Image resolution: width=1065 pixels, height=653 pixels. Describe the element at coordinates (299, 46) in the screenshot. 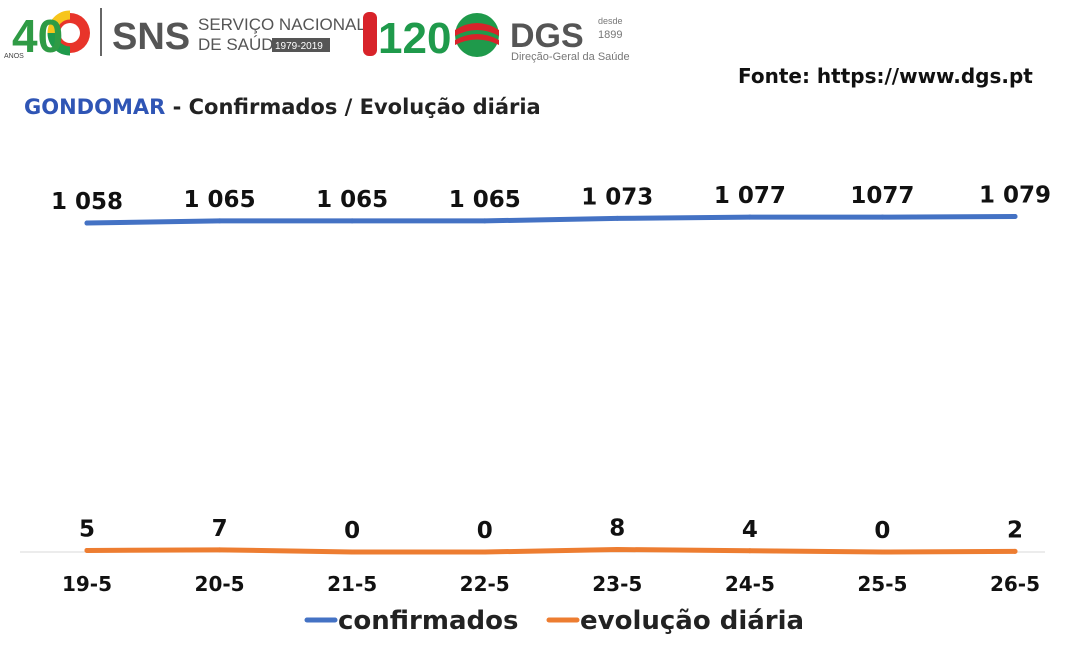

I see `sns-years: 1979-2019` at that location.